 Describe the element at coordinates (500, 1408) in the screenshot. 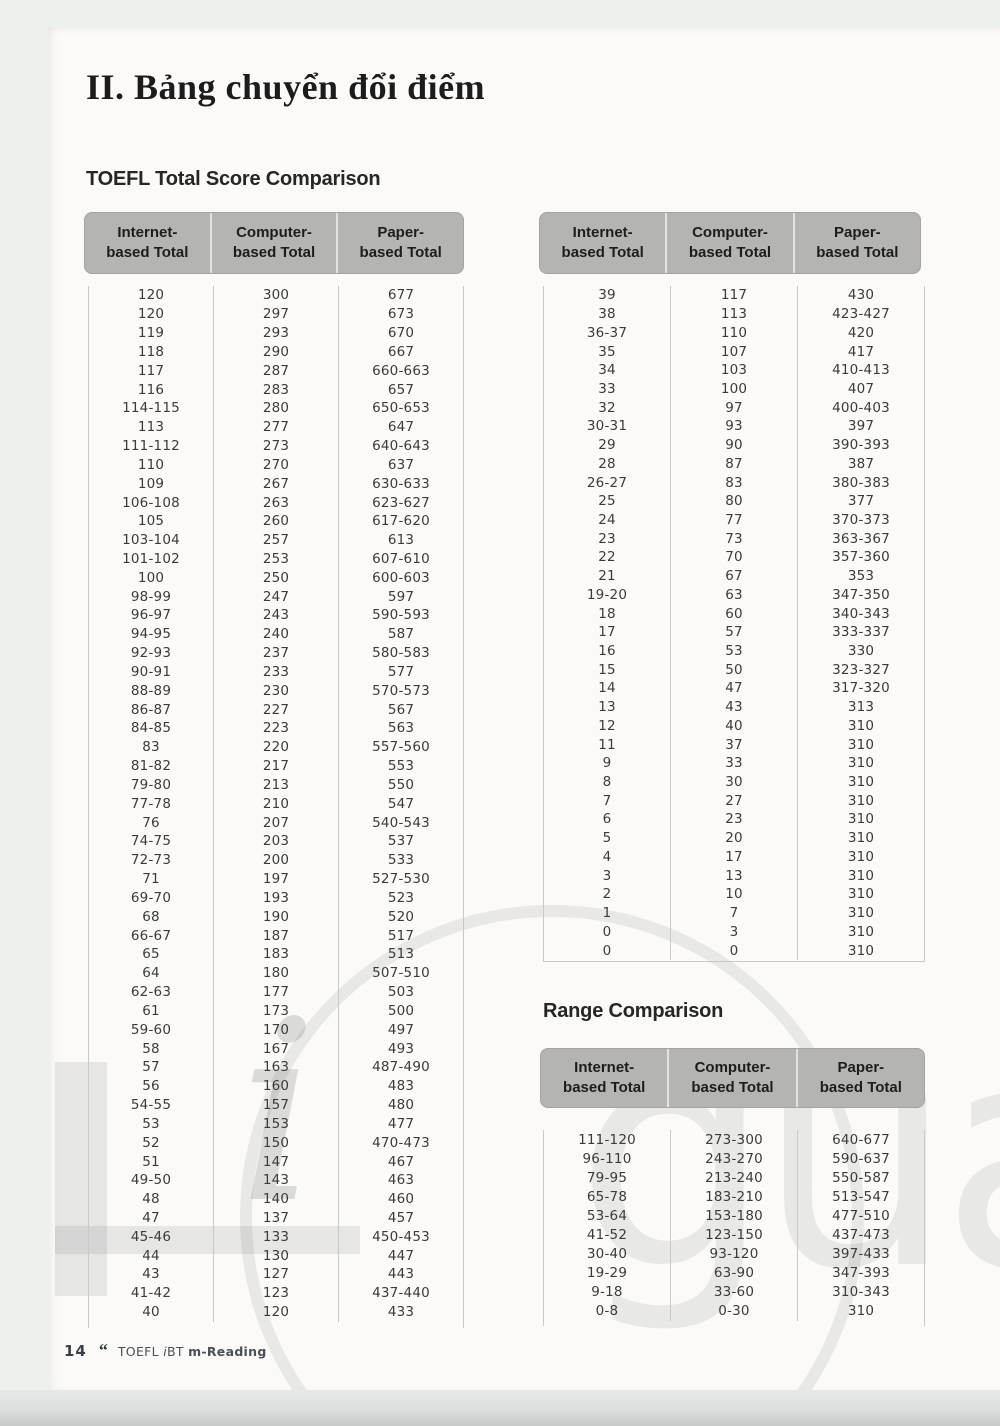

I see `scan-bottom-edge` at that location.